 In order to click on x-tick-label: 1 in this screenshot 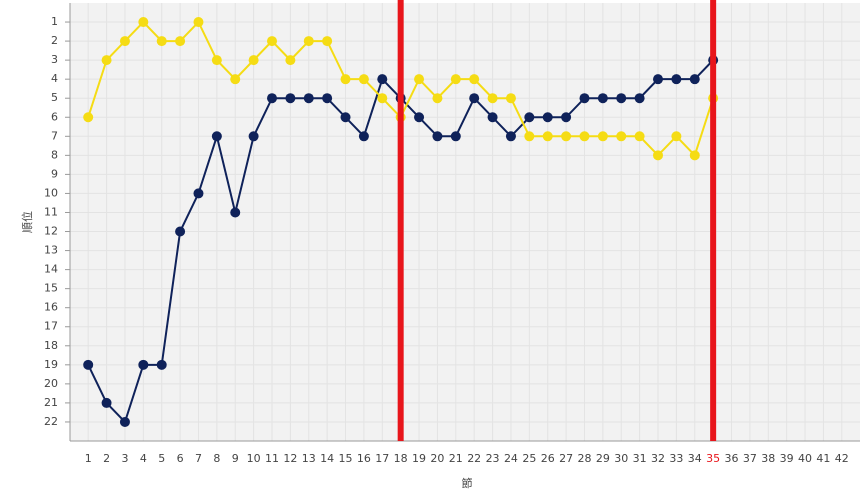, I will do `click(88, 458)`.